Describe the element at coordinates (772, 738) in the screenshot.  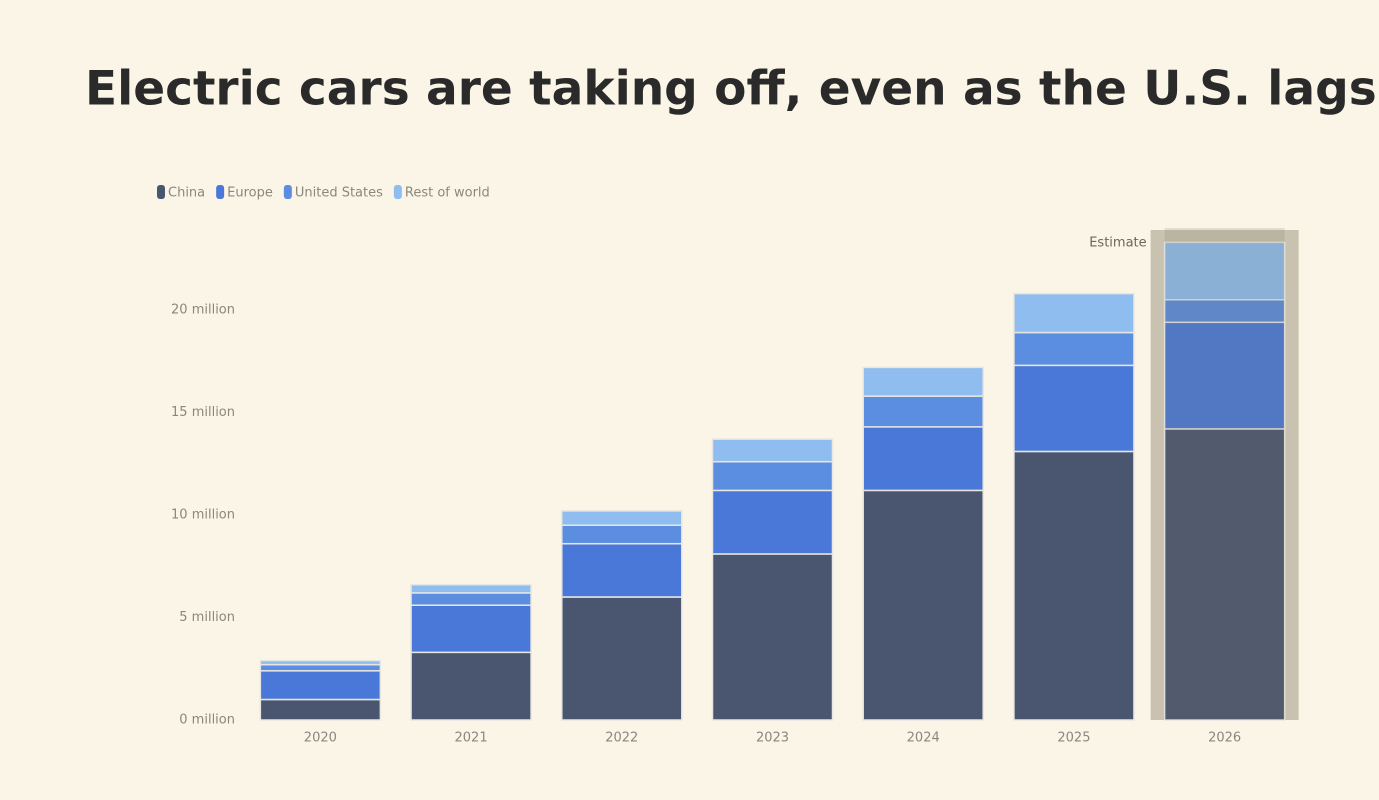
I see `x-tick-label: 2023` at that location.